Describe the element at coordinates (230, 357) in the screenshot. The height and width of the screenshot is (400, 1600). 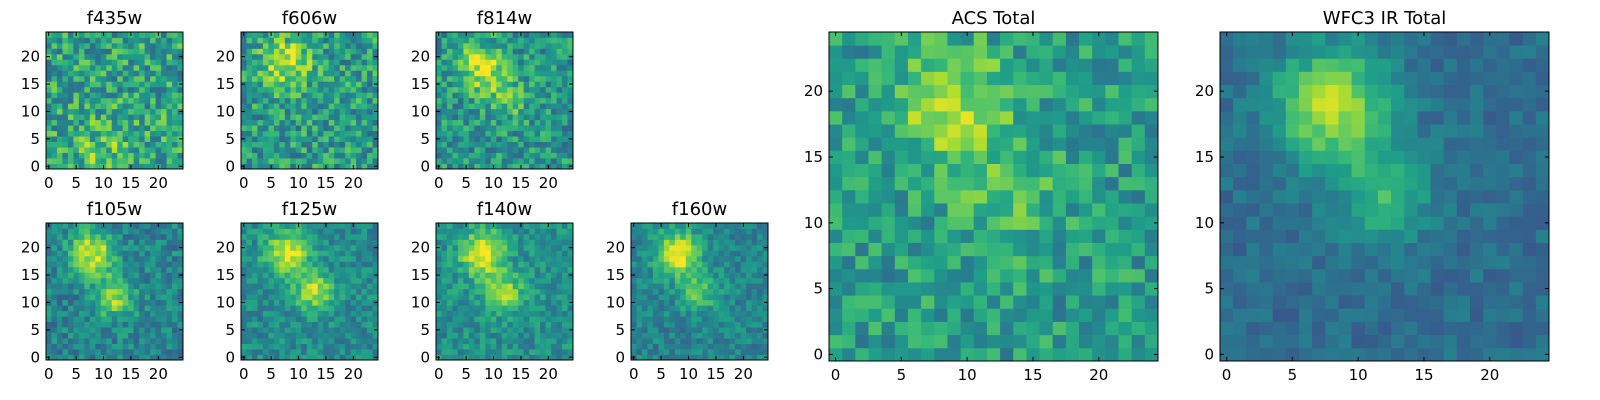
I see `y-tick-label: 0` at that location.